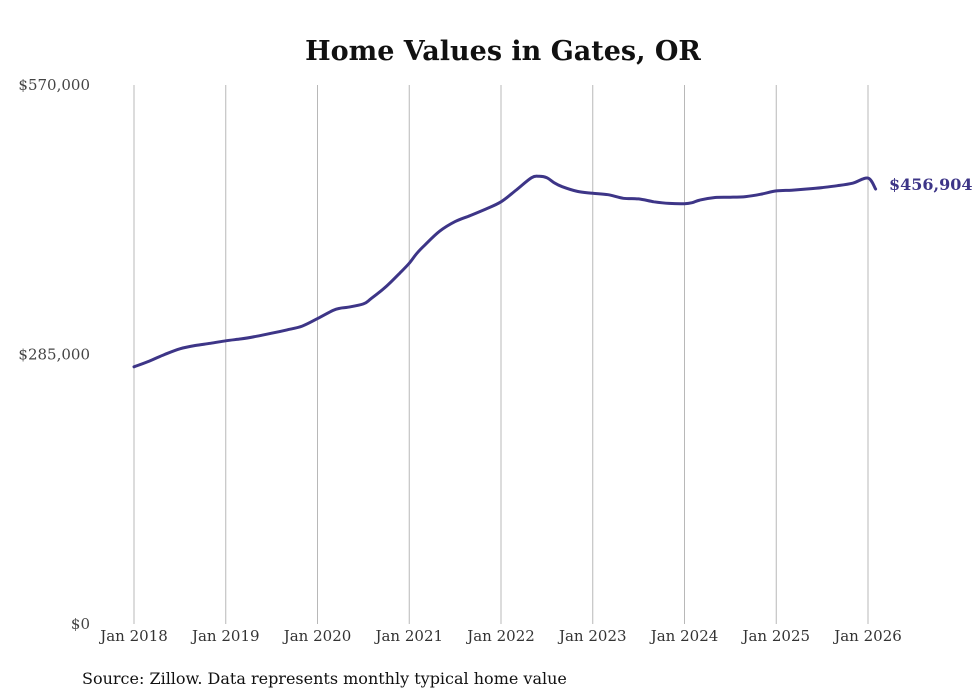  Describe the element at coordinates (592, 636) in the screenshot. I see `x-tick-label: Jan 2023` at that location.